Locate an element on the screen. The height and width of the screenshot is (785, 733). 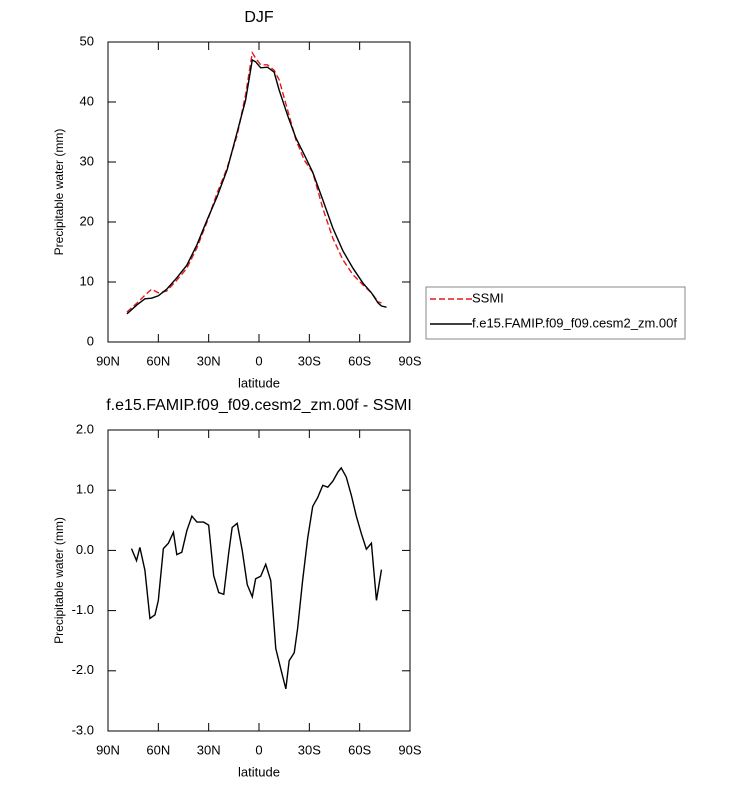
legend-box is located at coordinates (555, 313).